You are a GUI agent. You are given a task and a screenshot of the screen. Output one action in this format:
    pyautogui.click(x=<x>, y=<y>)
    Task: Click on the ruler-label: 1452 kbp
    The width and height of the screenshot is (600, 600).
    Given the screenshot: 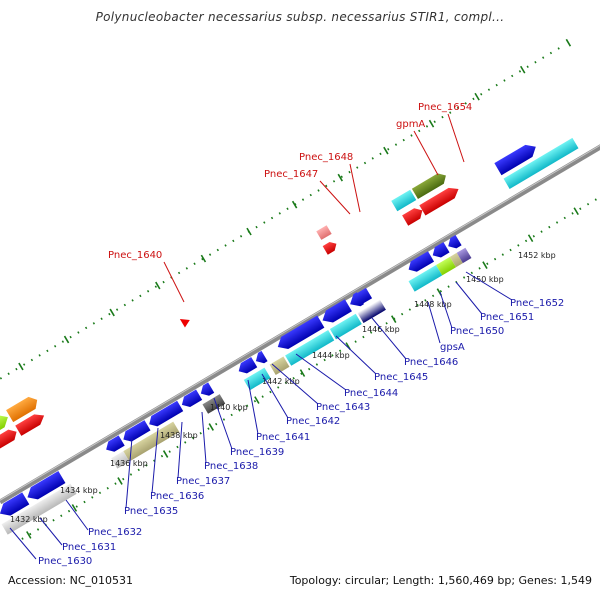 What is the action you would take?
    pyautogui.click(x=537, y=255)
    